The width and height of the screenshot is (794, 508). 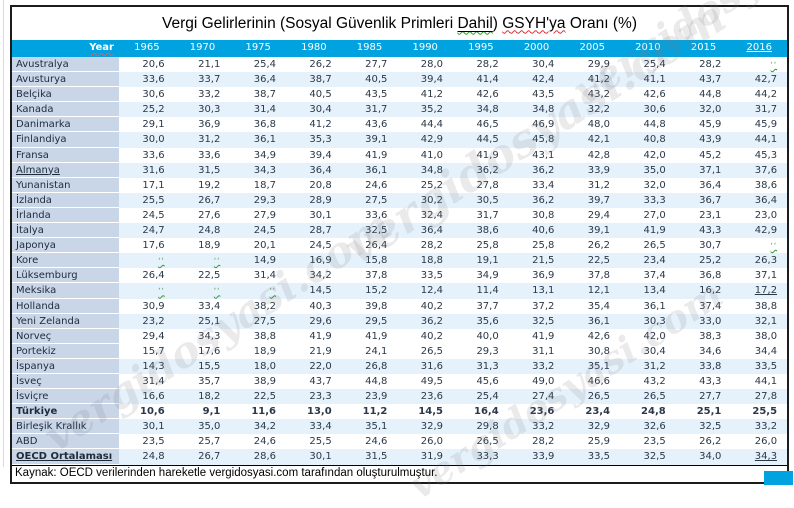 I want to click on value-cell: 19,2, so click(x=209, y=185).